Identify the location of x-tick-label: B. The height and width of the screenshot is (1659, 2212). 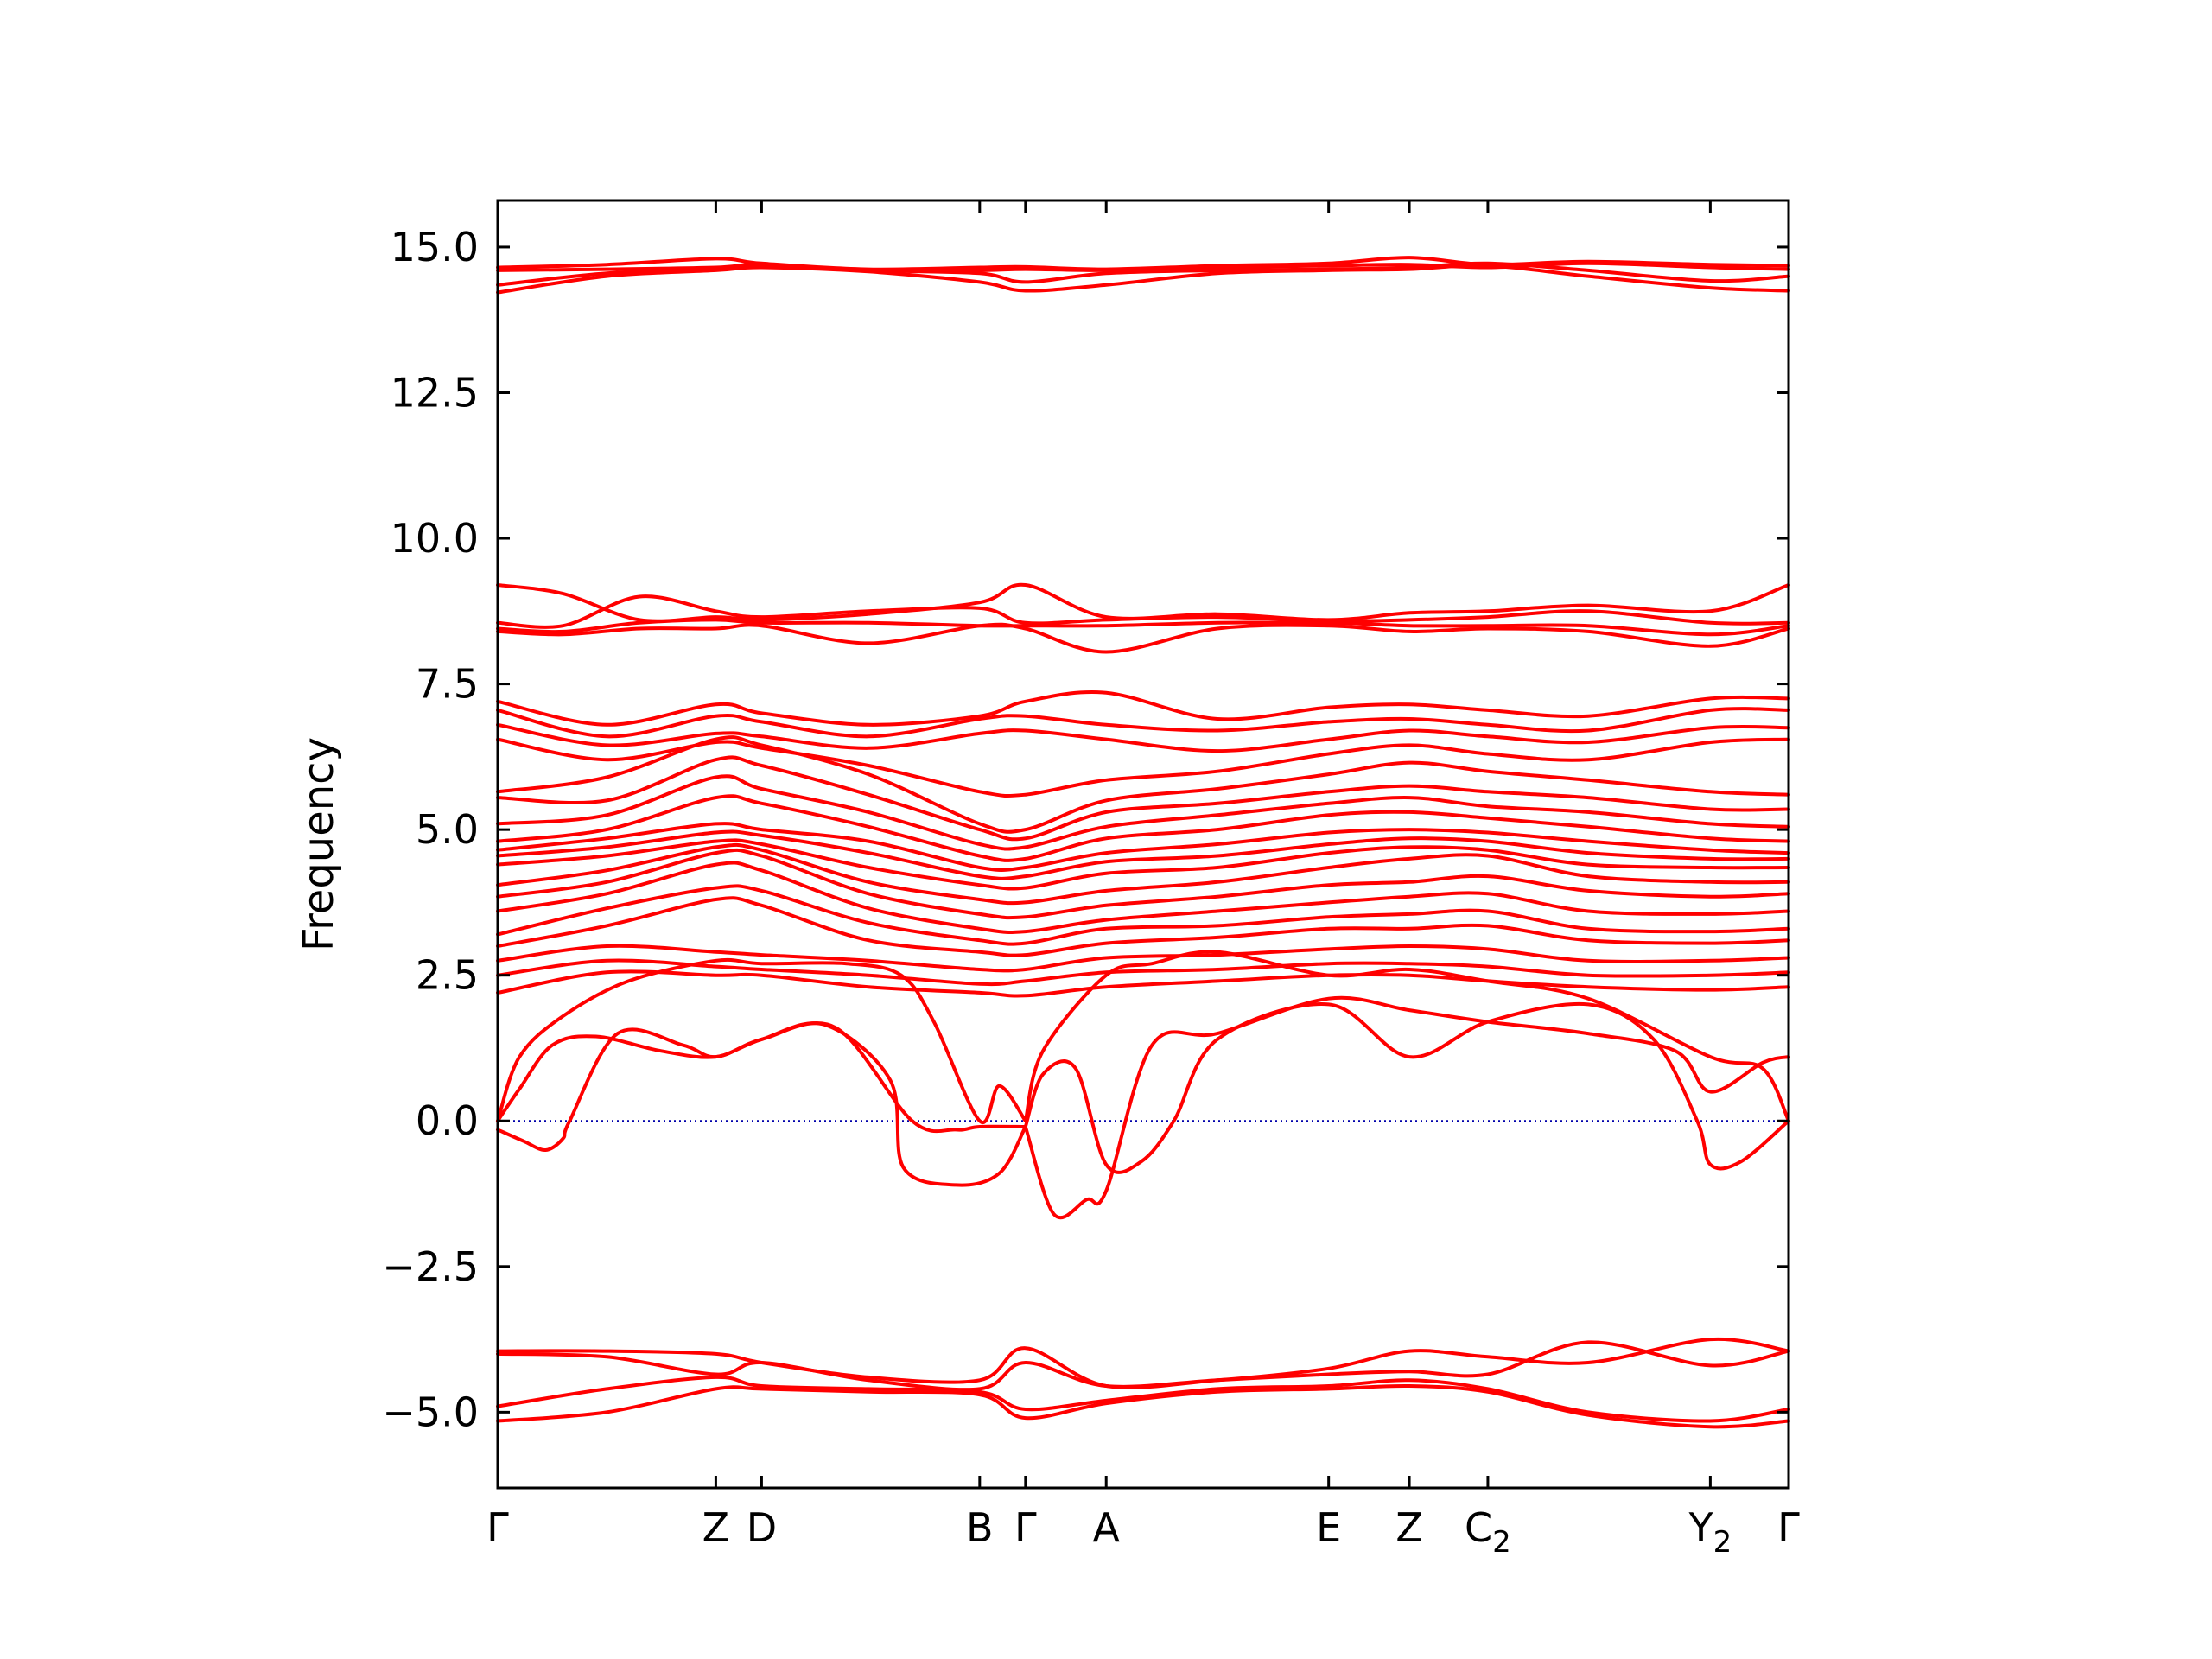
(980, 1527).